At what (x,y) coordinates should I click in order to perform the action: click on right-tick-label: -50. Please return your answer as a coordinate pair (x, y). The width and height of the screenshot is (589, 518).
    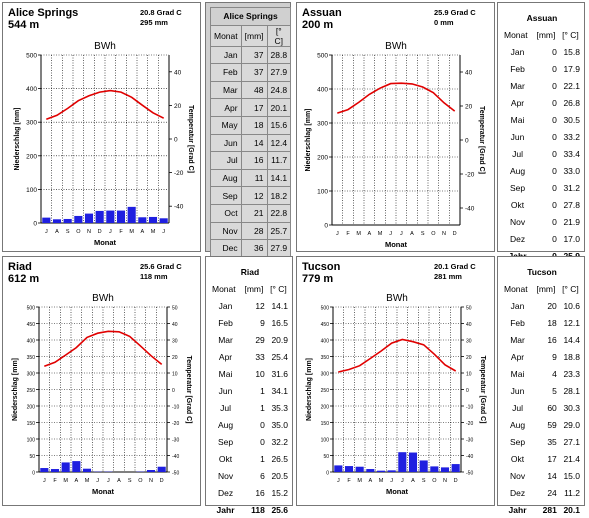
    Looking at the image, I should click on (175, 474).